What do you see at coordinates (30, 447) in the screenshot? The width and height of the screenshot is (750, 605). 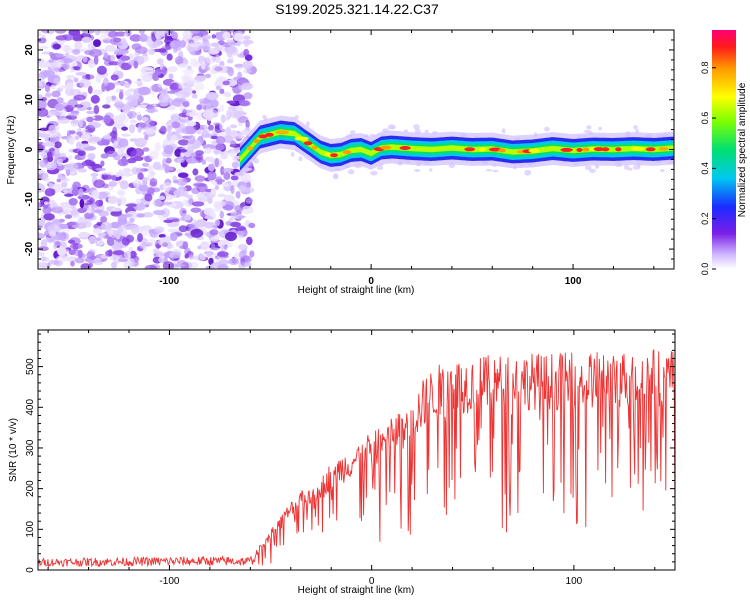 I see `y-tick-label: 300` at bounding box center [30, 447].